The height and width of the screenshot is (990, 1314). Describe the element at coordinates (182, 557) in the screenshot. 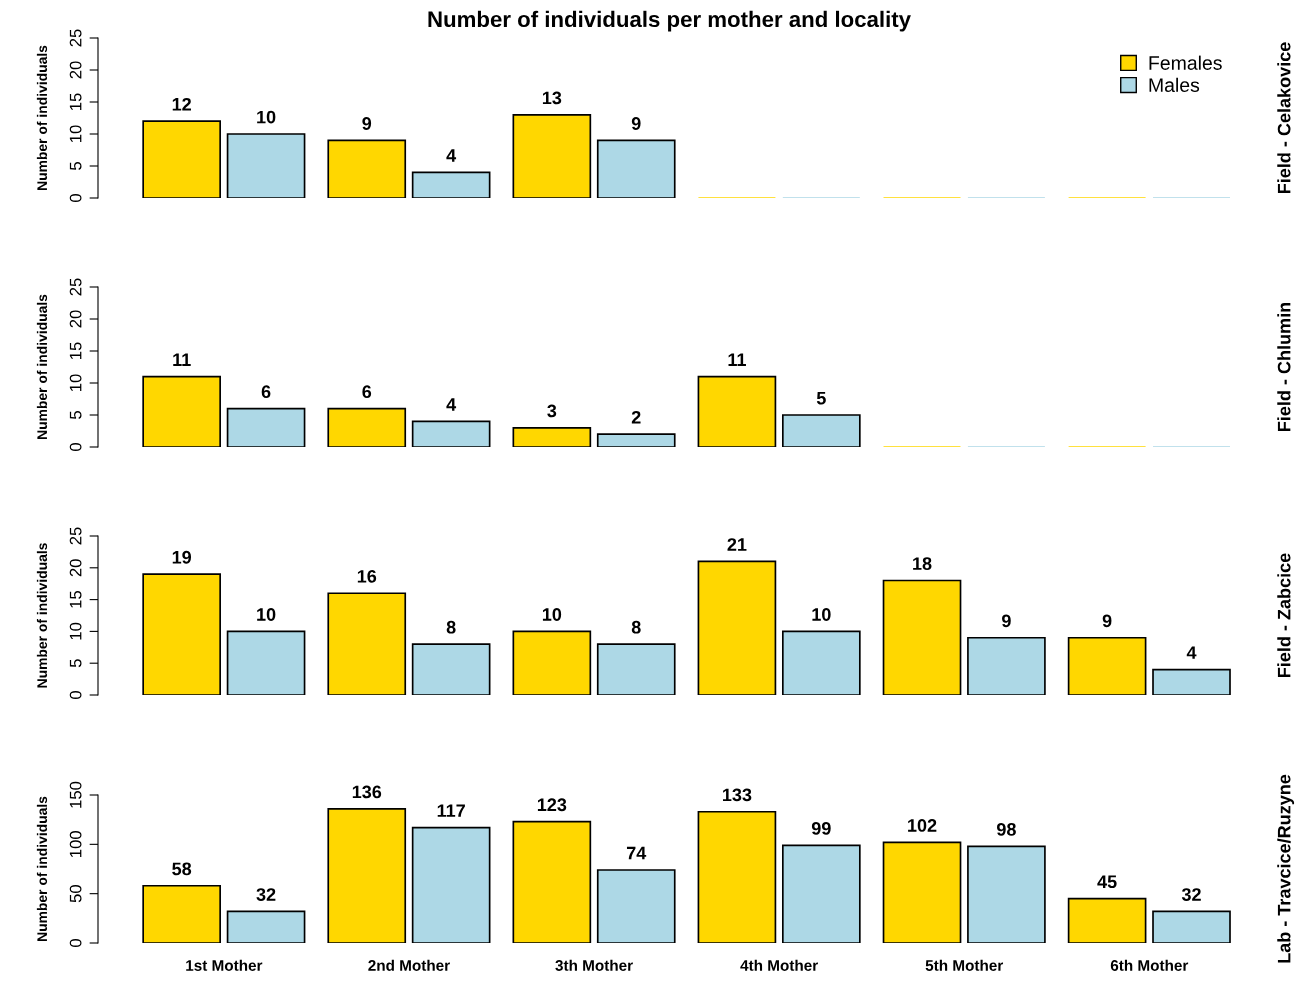

I see `data-label: 19` at that location.